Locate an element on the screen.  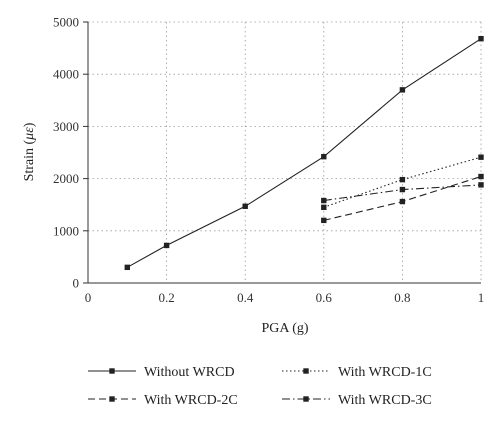
legend-item: With WRCD-2C is located at coordinates (163, 400).